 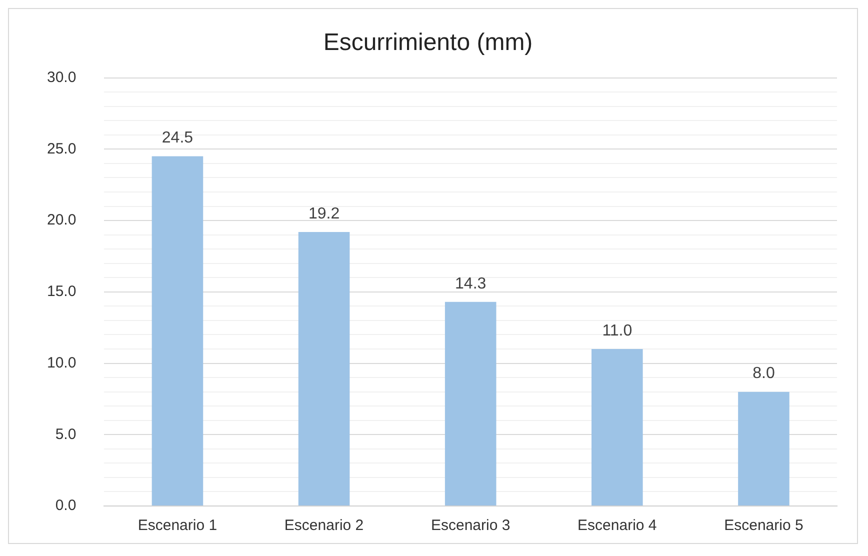 I want to click on y-tick-label: 5.0, so click(x=65, y=434).